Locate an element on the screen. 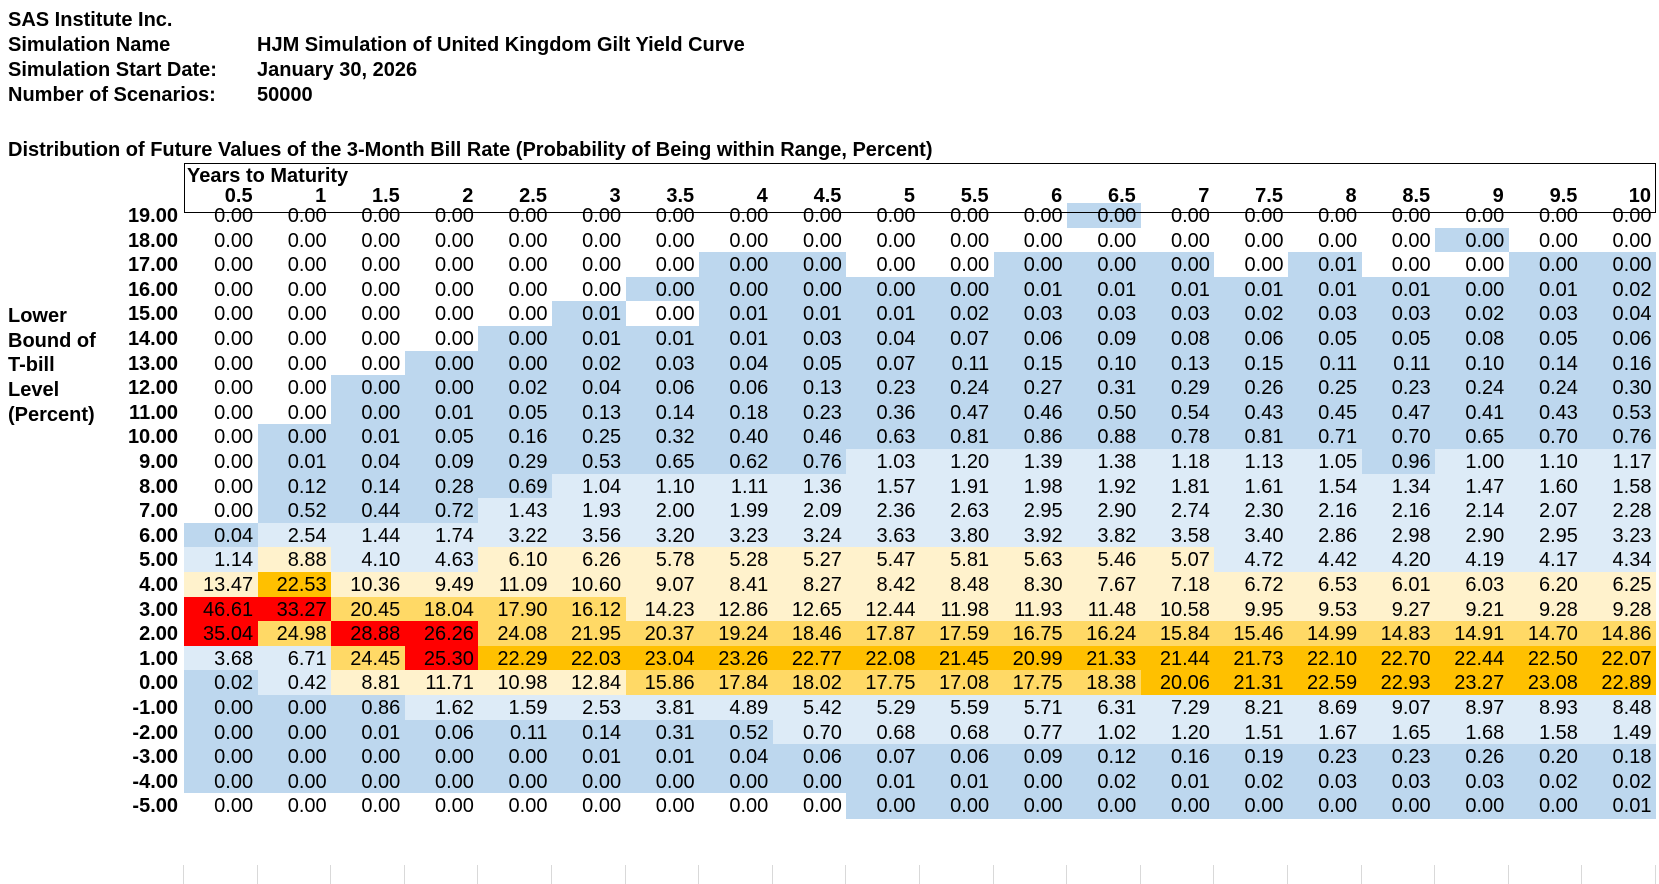 This screenshot has width=1659, height=884. table-cell: 0.10 is located at coordinates (1472, 363).